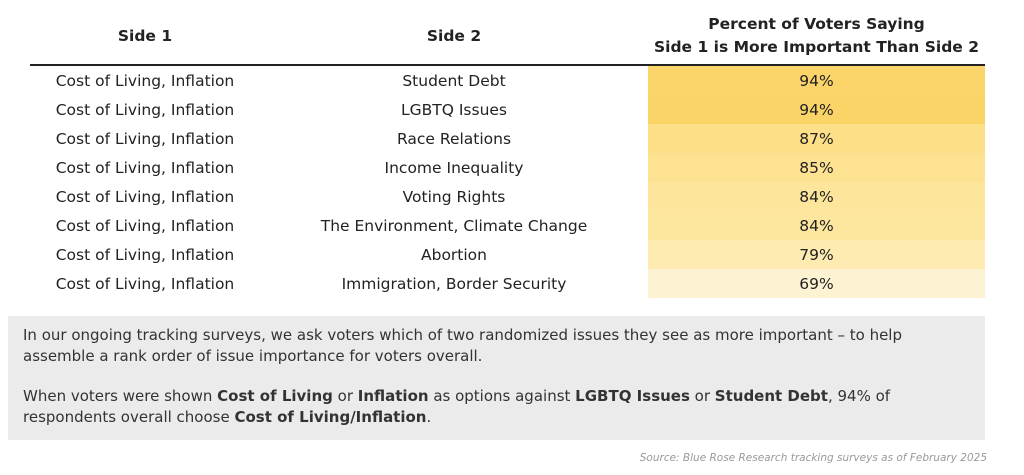 This screenshot has height=475, width=1024. Describe the element at coordinates (454, 80) in the screenshot. I see `cell: Student Debt` at that location.